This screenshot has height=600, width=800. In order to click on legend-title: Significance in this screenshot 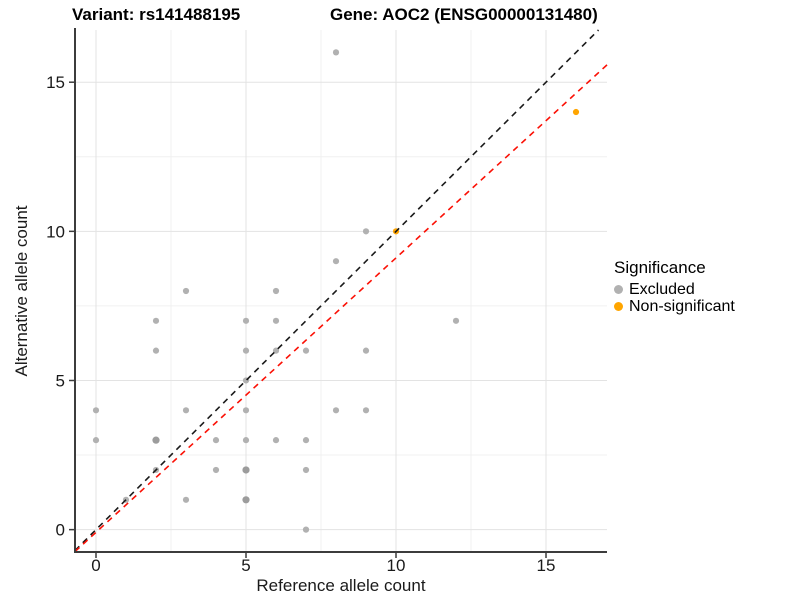, I will do `click(660, 267)`.